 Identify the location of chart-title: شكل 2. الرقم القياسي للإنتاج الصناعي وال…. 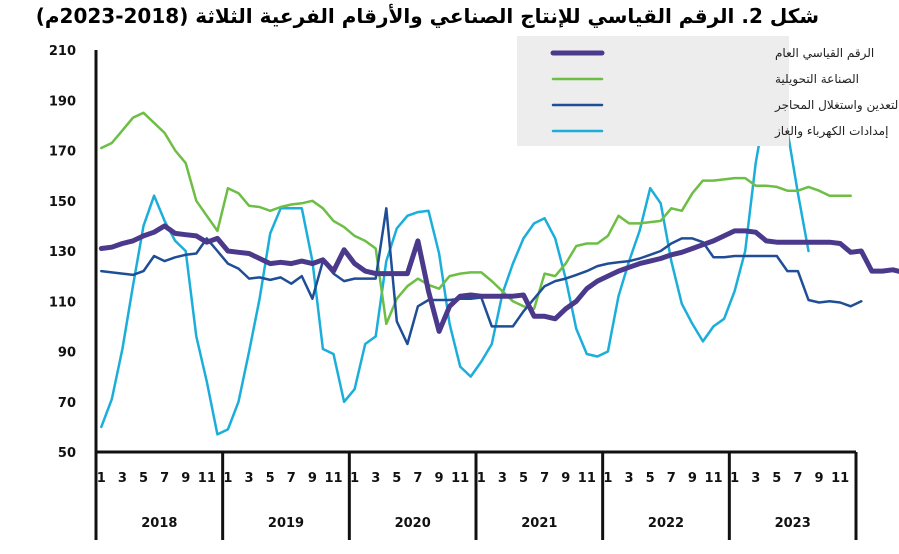
(427, 16).